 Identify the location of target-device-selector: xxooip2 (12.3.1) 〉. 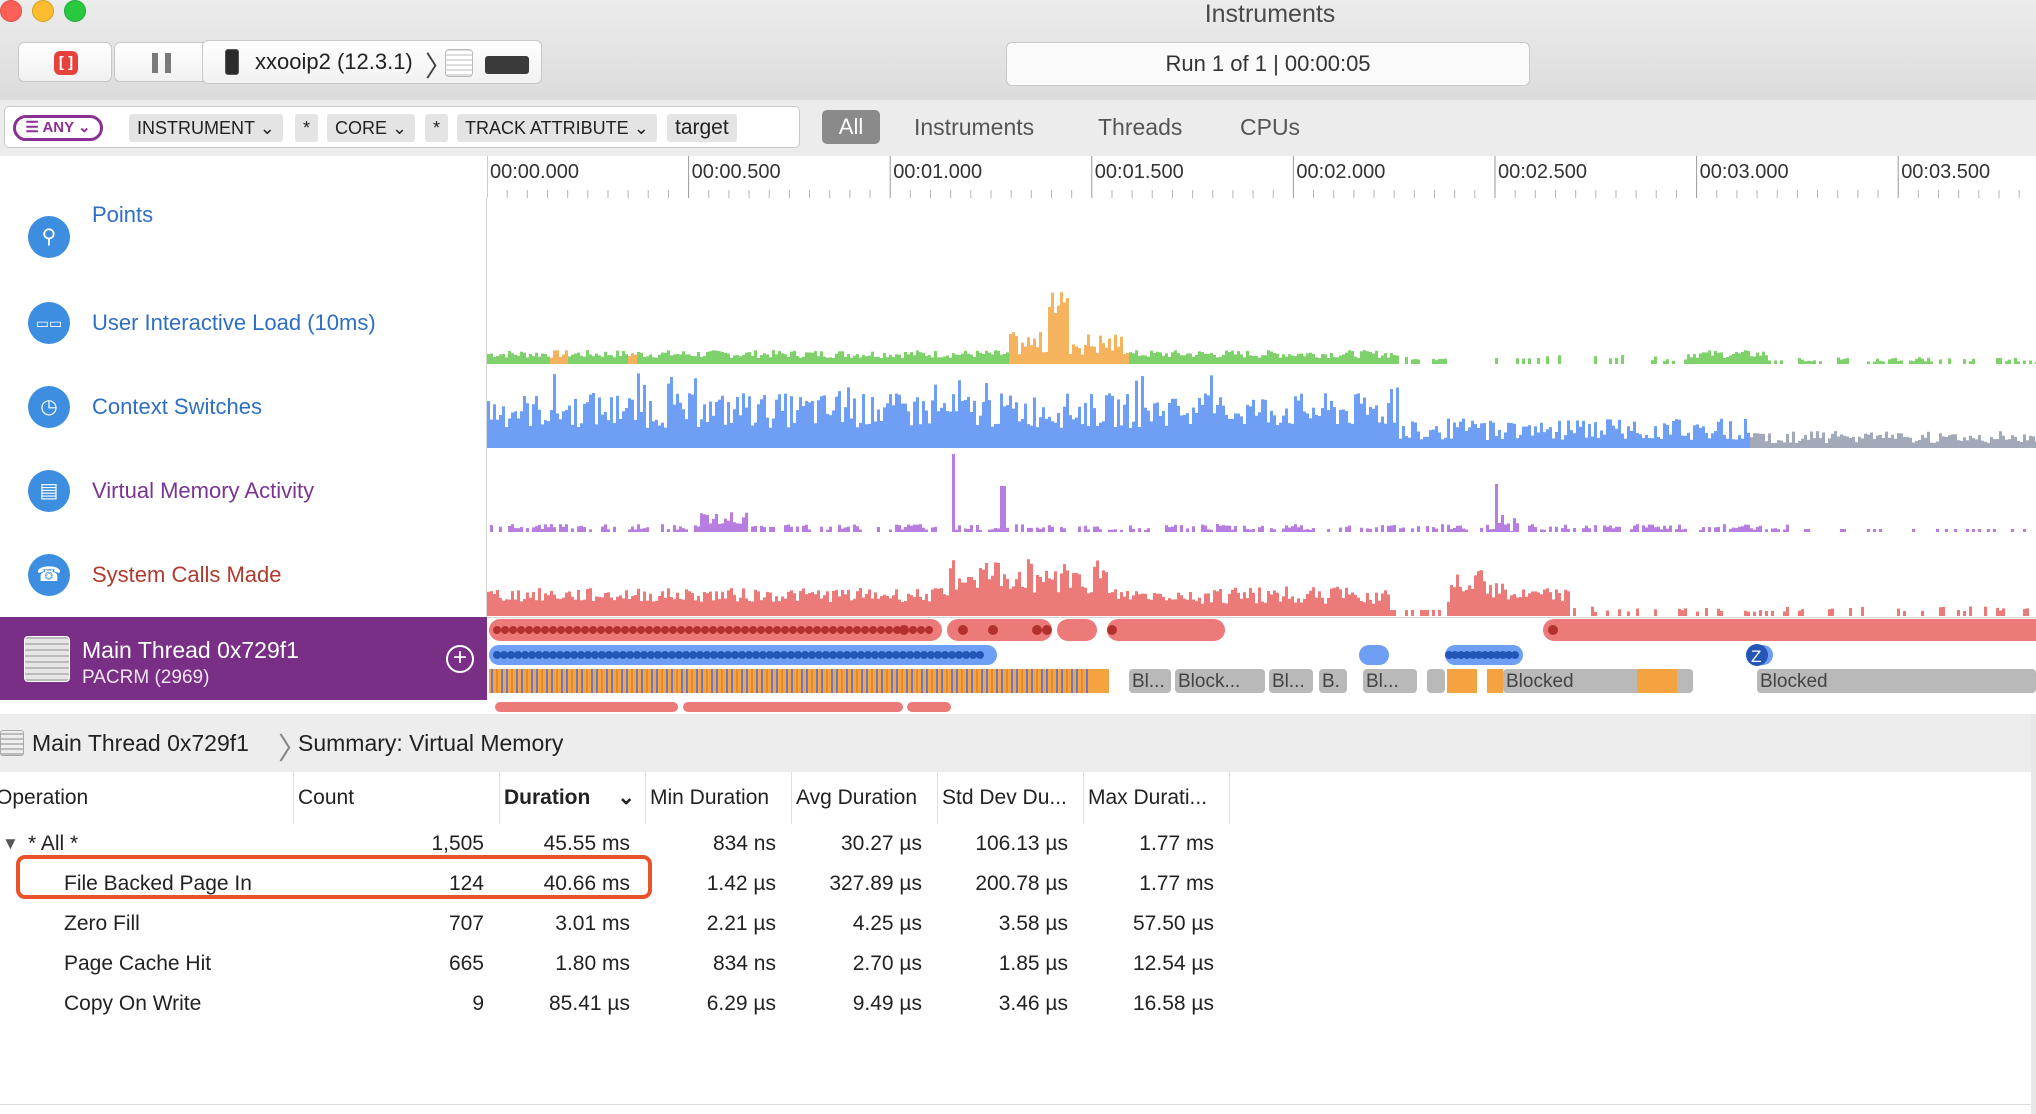
(372, 62).